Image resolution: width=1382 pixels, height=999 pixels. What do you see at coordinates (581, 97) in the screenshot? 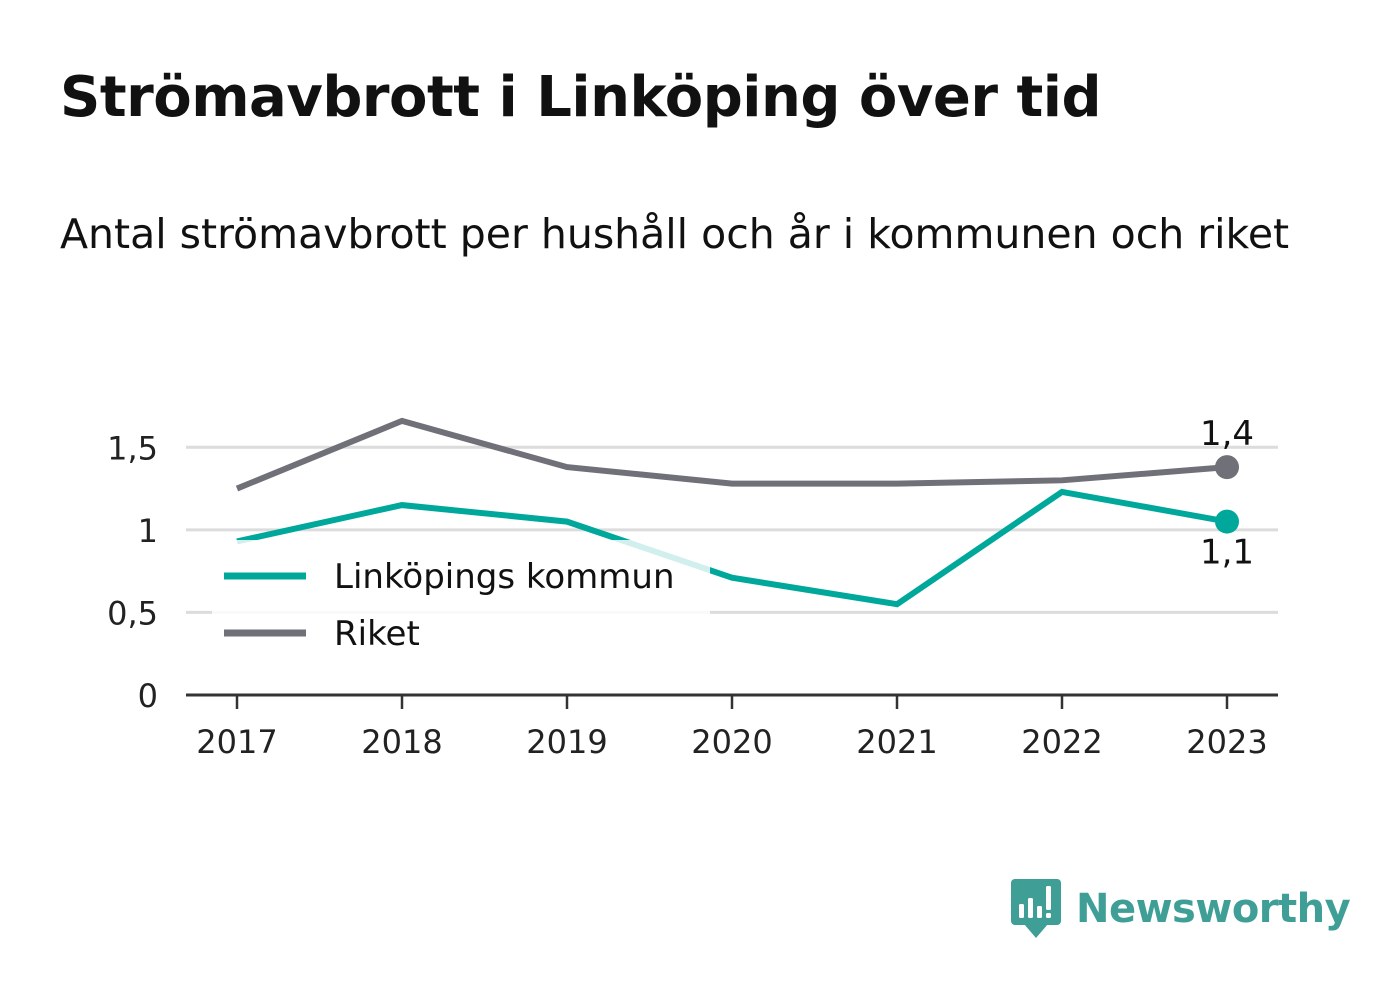
I see `chart-title: Strömavbrott i Linköping över tid` at bounding box center [581, 97].